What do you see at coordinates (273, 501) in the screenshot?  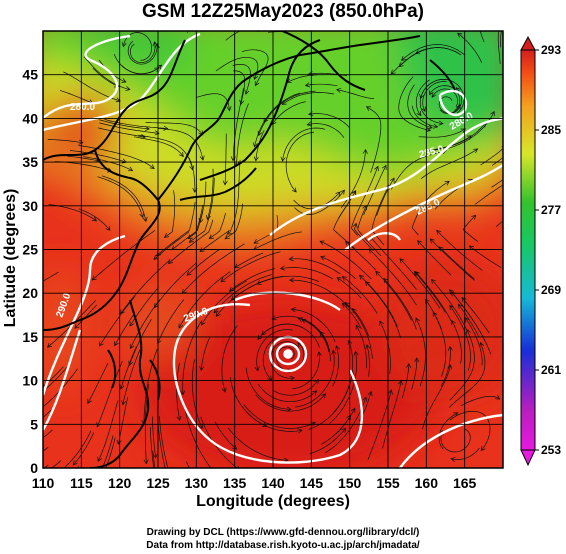 I see `x-axis-label: Longitude (degrees)` at bounding box center [273, 501].